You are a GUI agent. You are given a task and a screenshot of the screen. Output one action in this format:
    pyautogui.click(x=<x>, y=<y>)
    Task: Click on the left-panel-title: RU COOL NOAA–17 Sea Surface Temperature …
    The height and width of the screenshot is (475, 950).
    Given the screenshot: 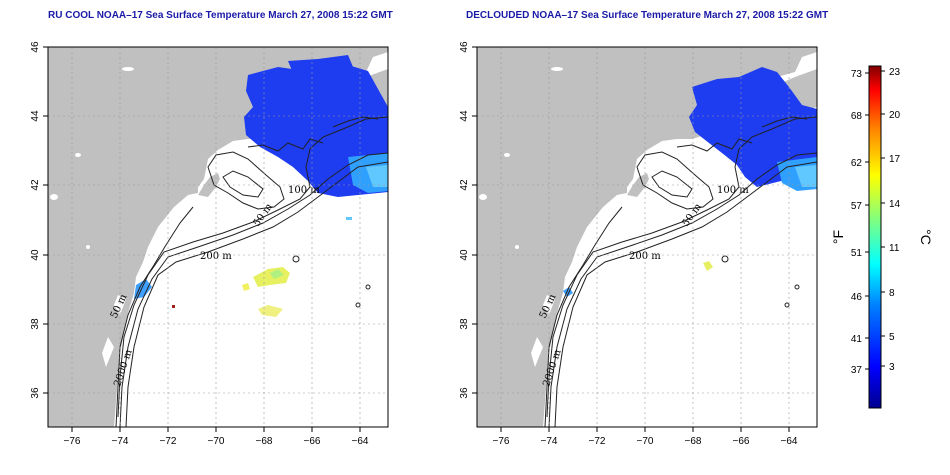 What is the action you would take?
    pyautogui.click(x=220, y=15)
    